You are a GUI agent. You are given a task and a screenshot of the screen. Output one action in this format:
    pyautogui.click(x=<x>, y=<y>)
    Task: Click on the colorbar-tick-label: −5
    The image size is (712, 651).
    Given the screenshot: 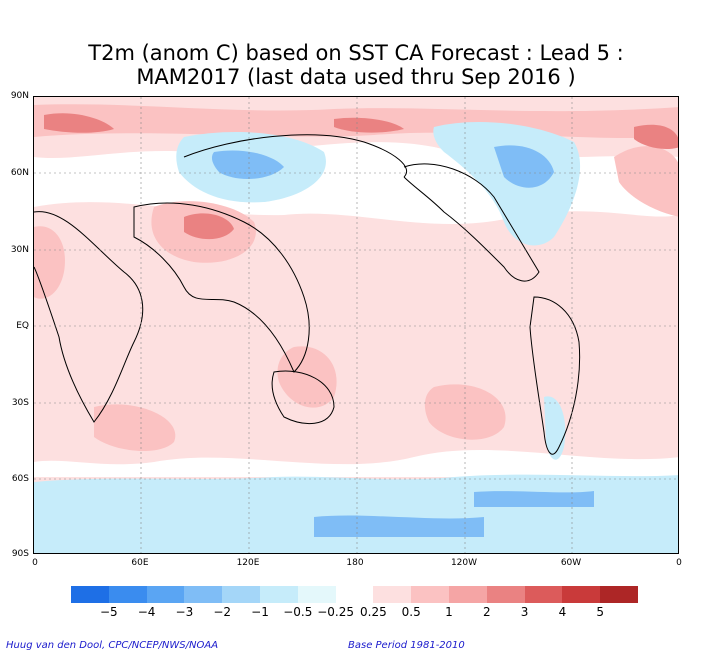 What is the action you would take?
    pyautogui.click(x=108, y=612)
    